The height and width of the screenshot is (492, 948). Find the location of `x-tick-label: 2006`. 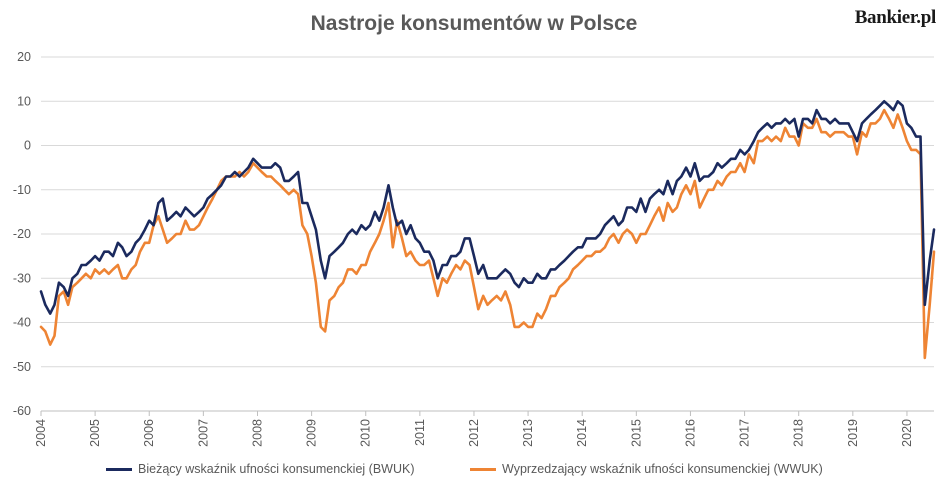

x-tick-label: 2006 is located at coordinates (149, 433).